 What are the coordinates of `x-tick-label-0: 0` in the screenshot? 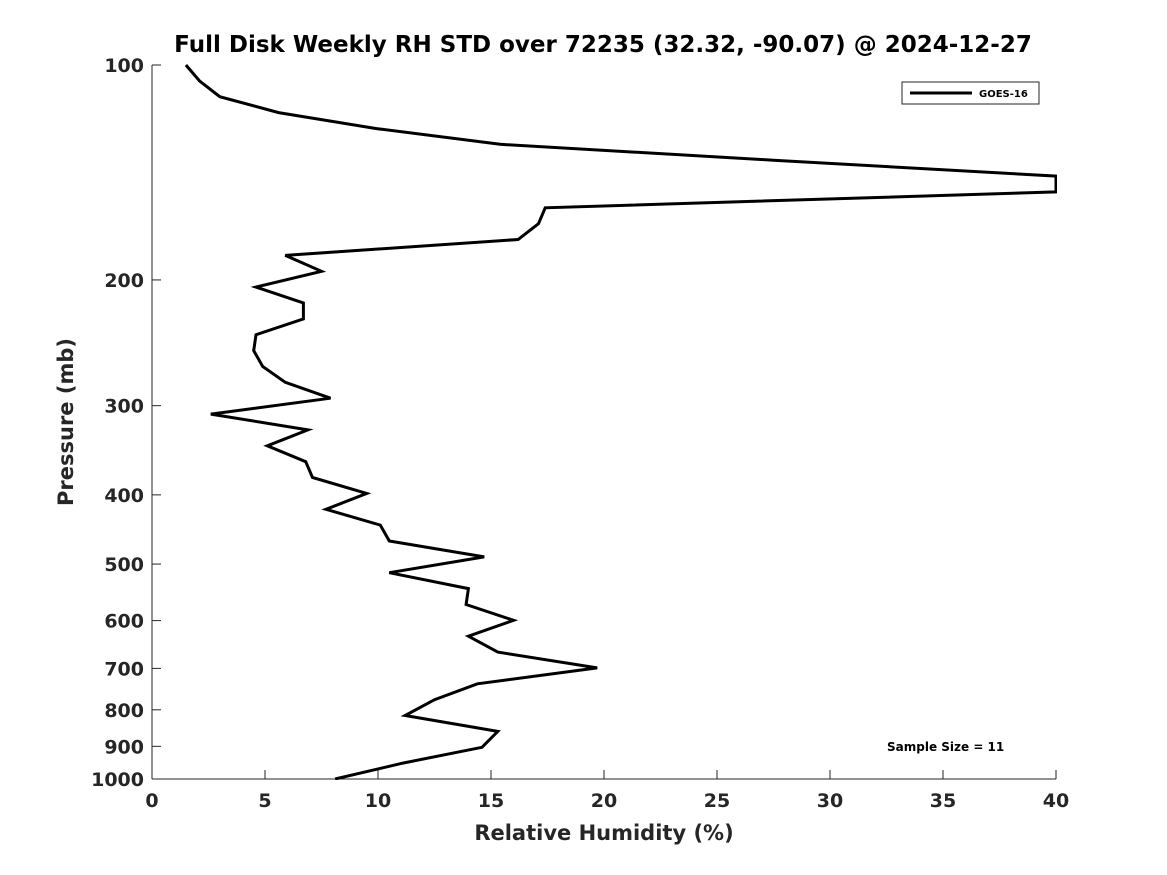 It's located at (151, 801).